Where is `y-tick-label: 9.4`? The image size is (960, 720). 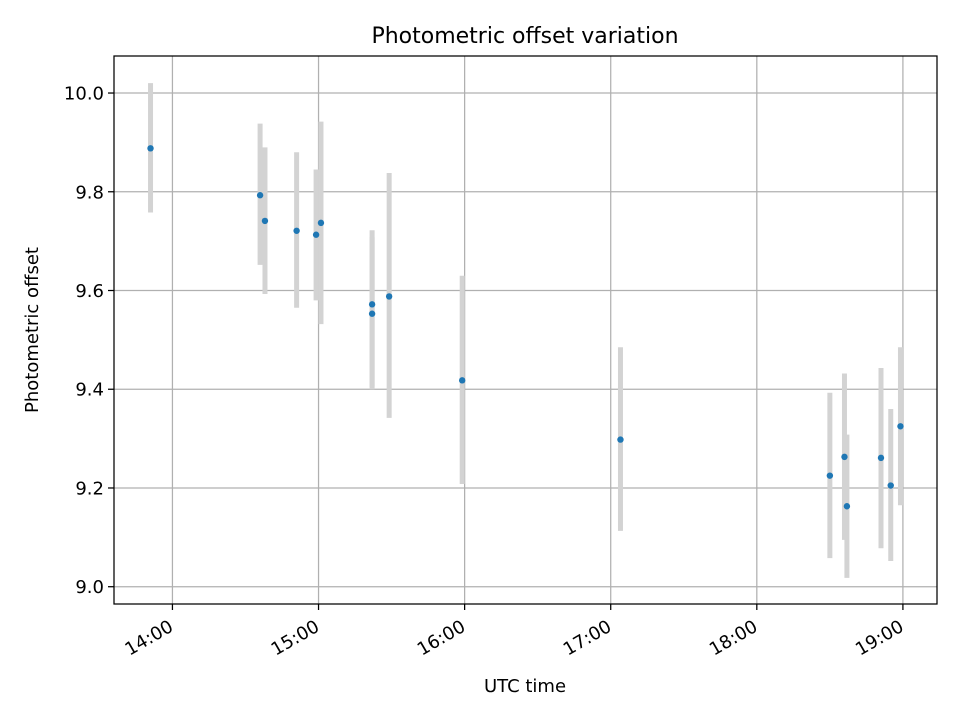
y-tick-label: 9.4 is located at coordinates (89, 390).